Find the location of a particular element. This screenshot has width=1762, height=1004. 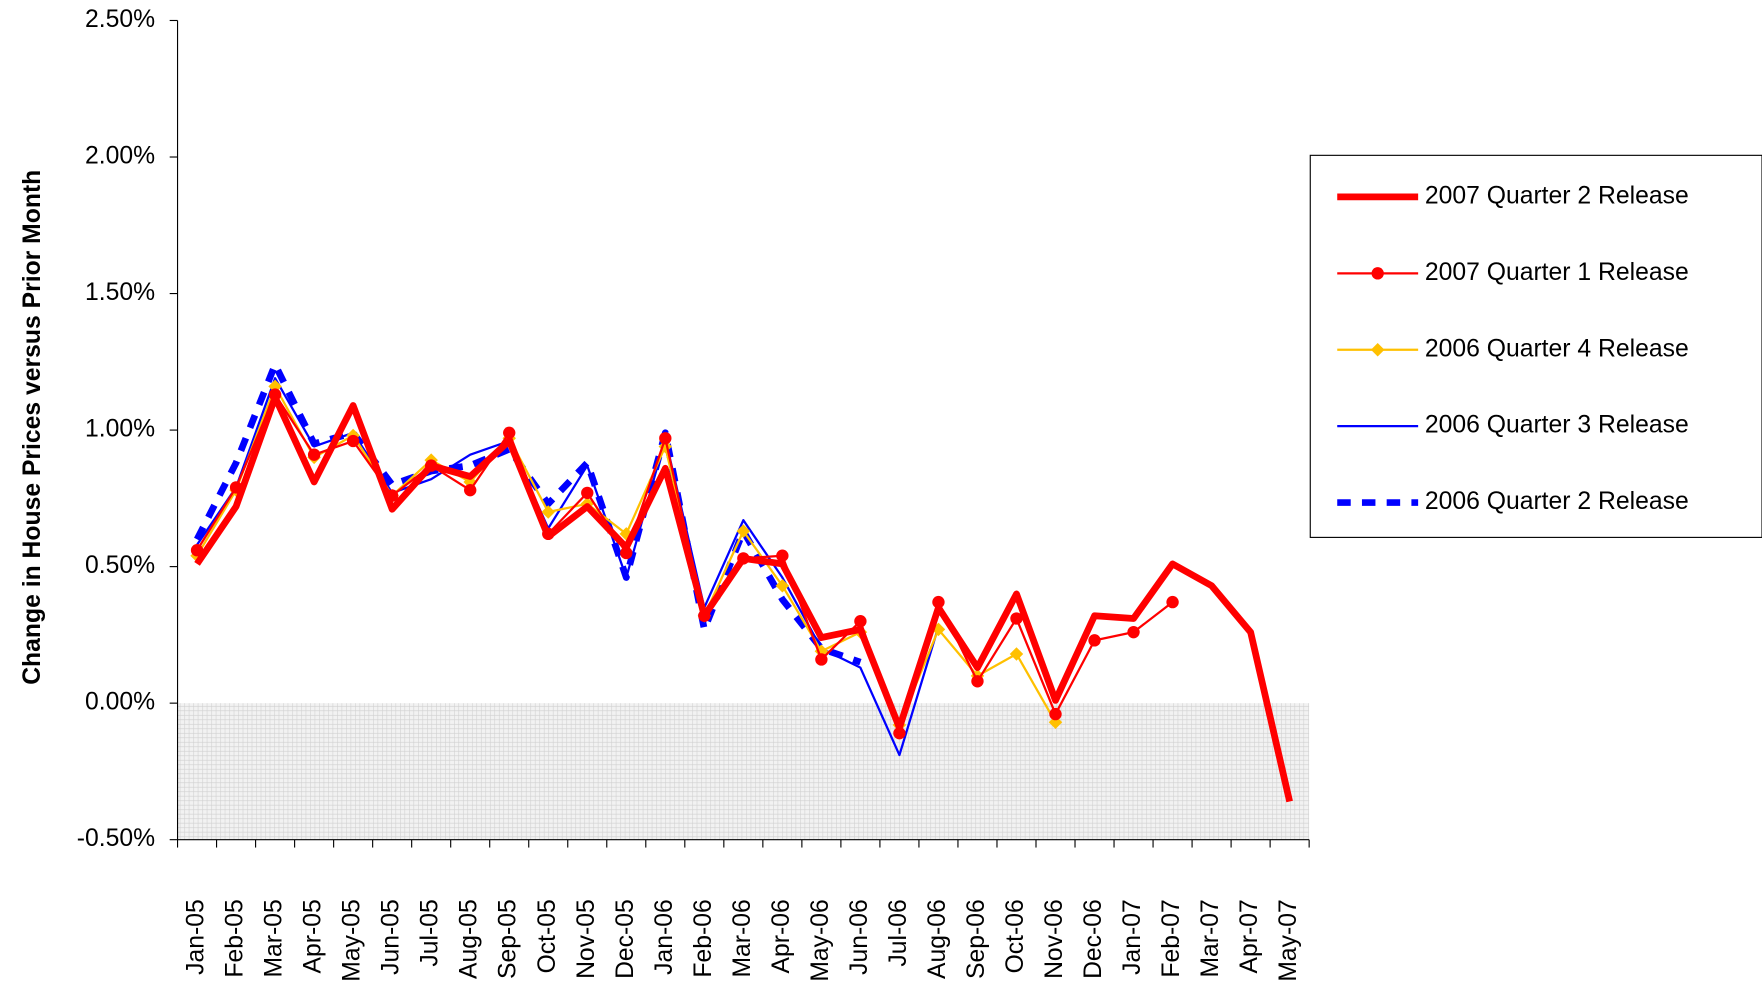

x-tick-label: Jan-06 is located at coordinates (664, 937).